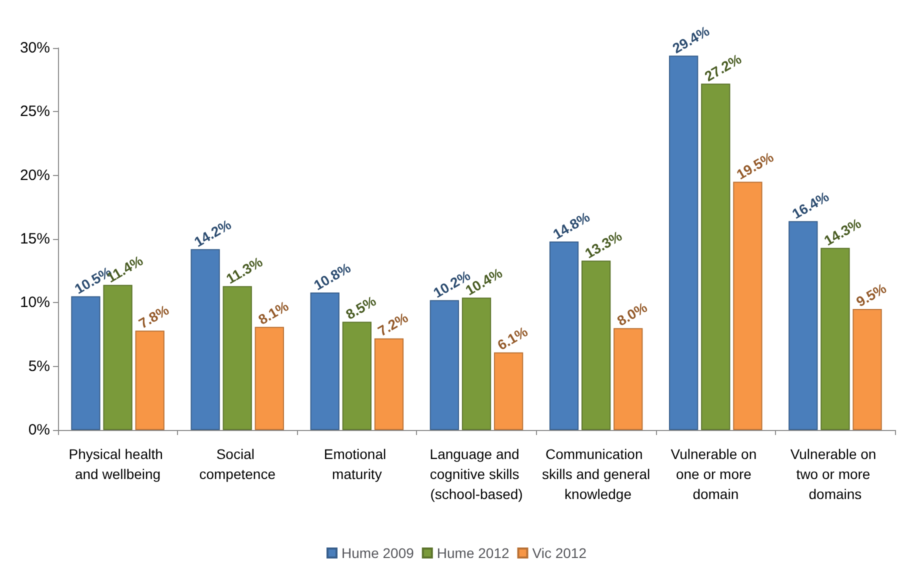 Image resolution: width=913 pixels, height=578 pixels. Describe the element at coordinates (632, 313) in the screenshot. I see `data-label: 8.0%` at that location.